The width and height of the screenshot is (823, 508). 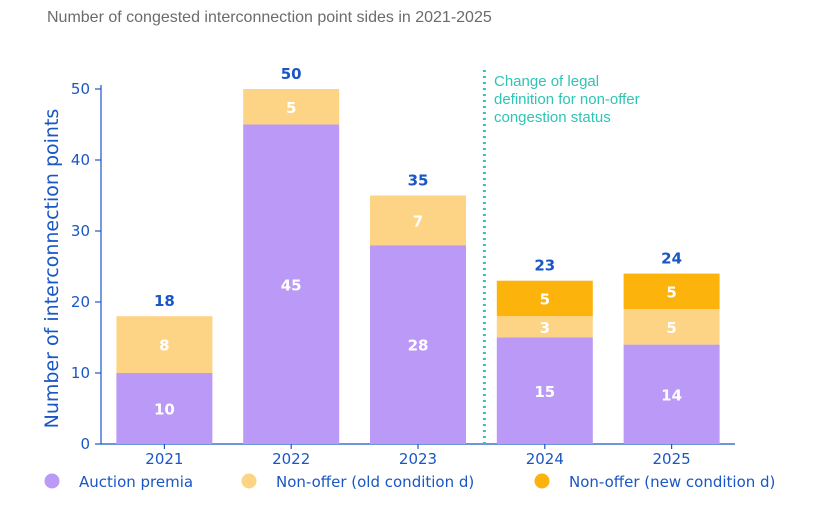 I want to click on bar-total-label: 24, so click(x=671, y=259).